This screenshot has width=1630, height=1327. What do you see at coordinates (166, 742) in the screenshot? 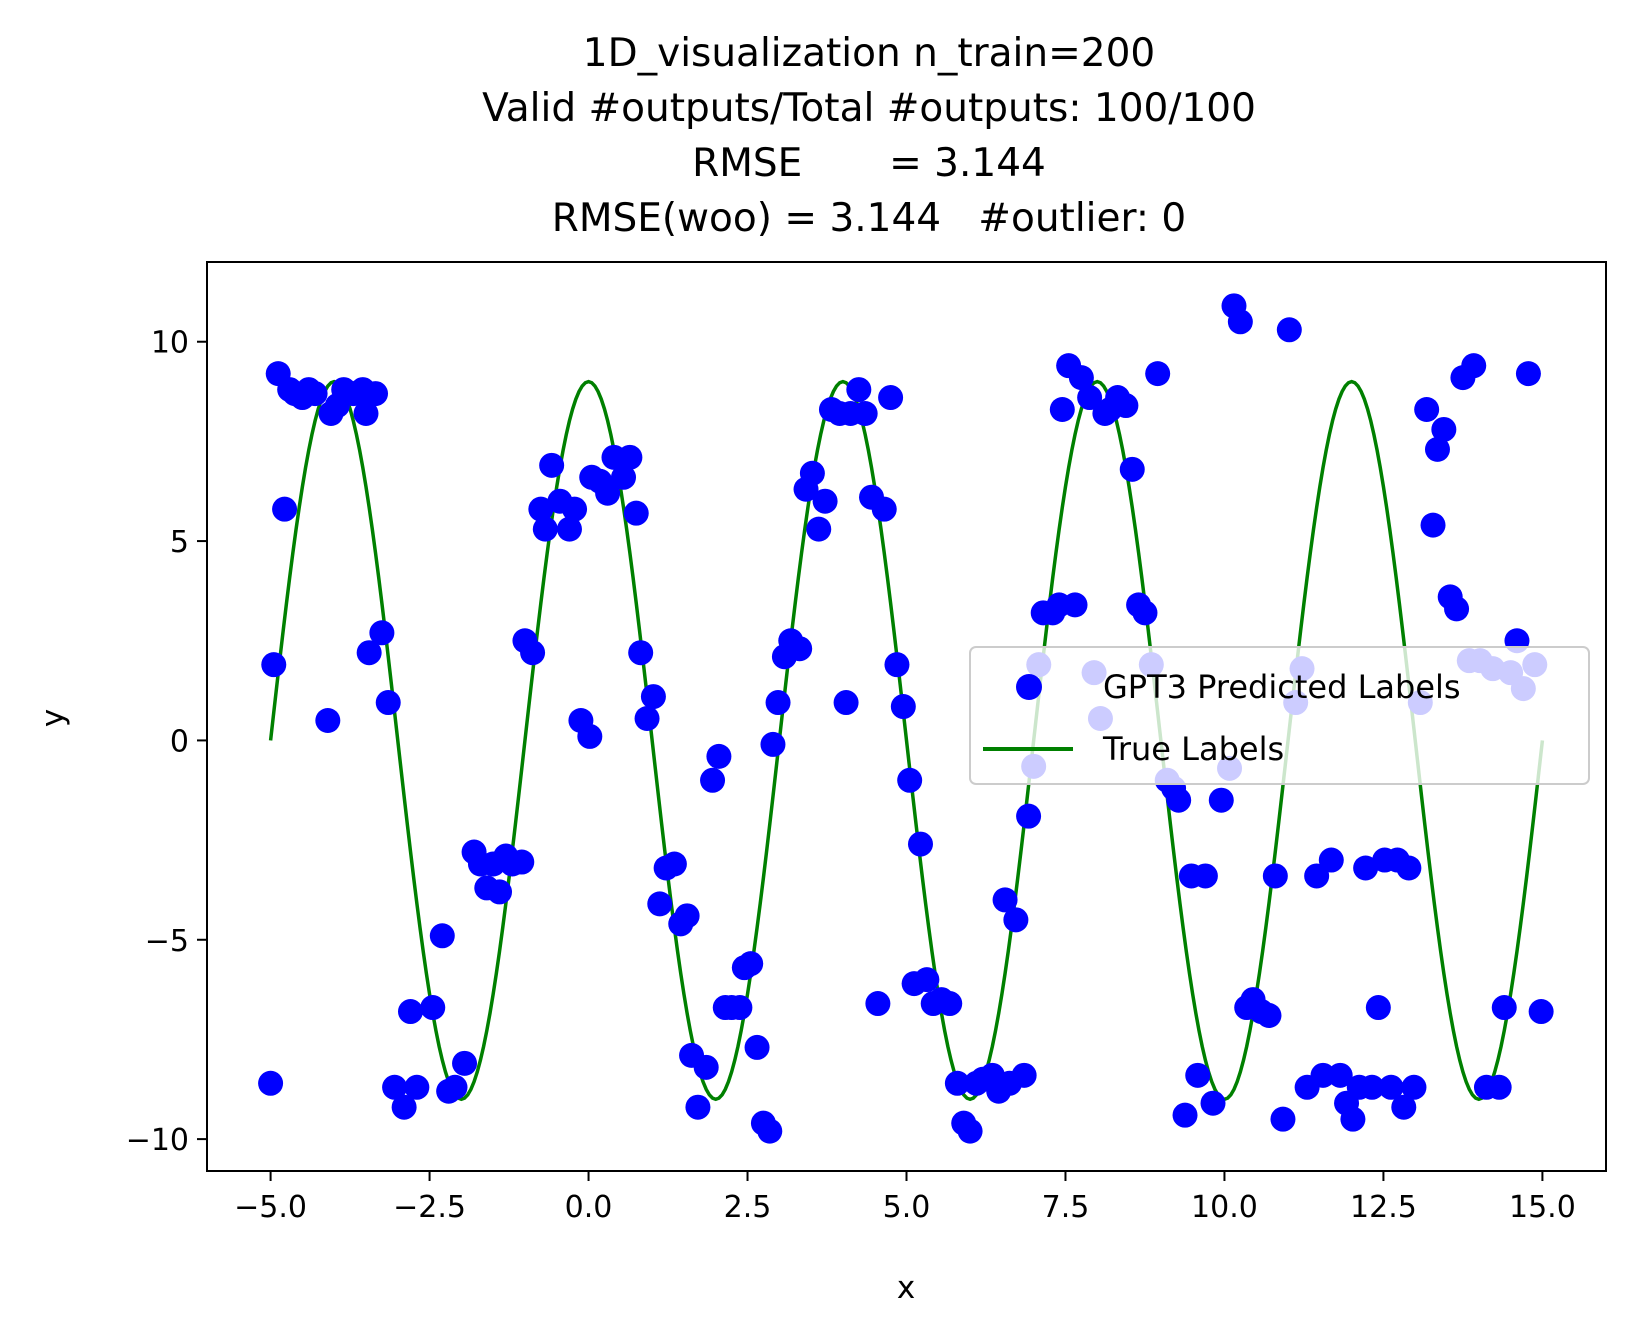
I see `y-axis-ticks: −10 −5 0 5 10` at bounding box center [166, 742].